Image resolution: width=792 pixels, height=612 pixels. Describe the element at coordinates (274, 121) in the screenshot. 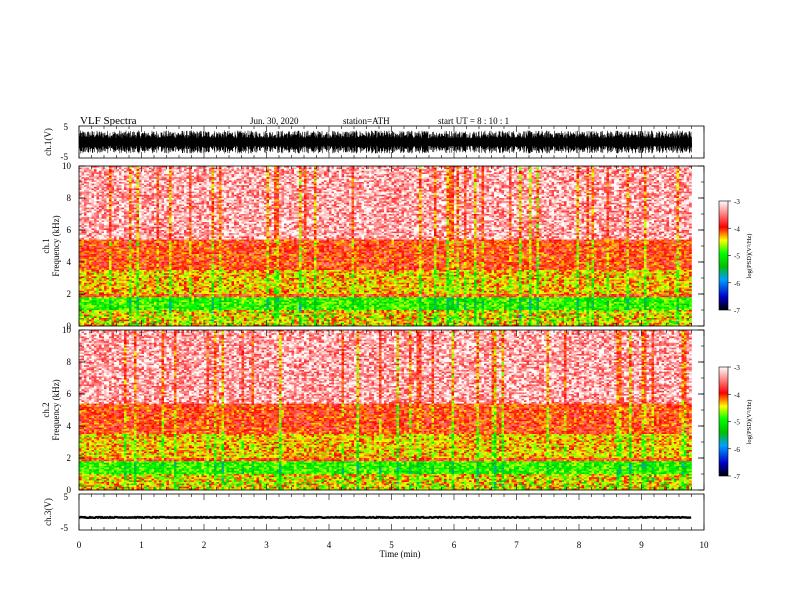

I see `date-label: Jun. 30, 2020` at that location.